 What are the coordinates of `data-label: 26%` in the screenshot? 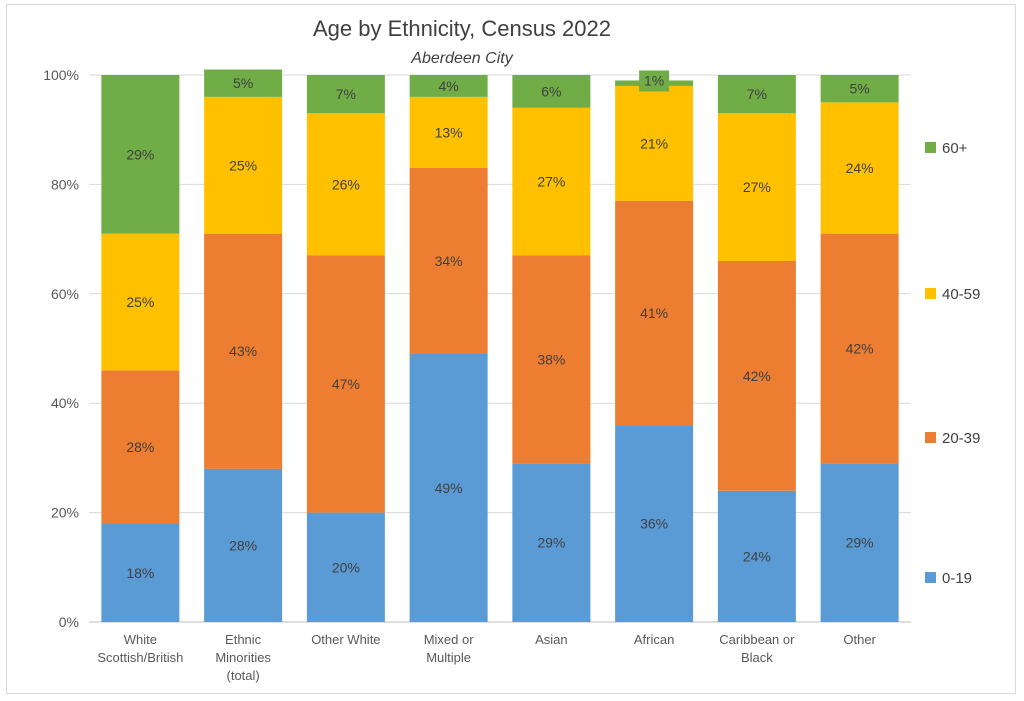 It's located at (346, 184).